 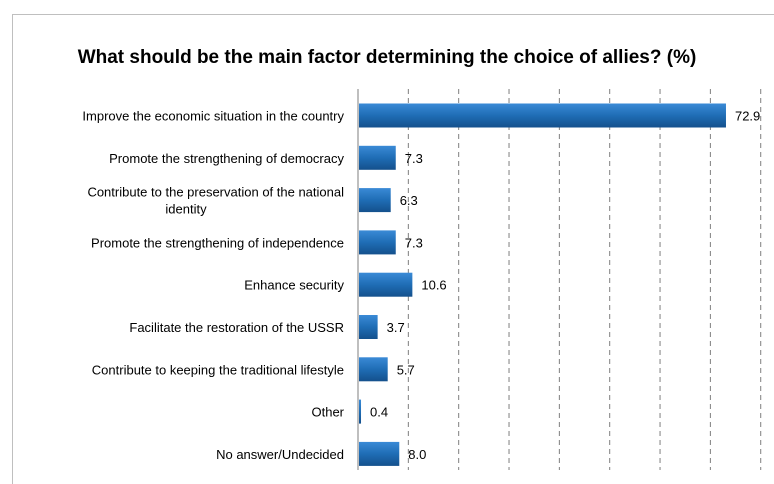 I want to click on value-label: 3.7, so click(x=396, y=327).